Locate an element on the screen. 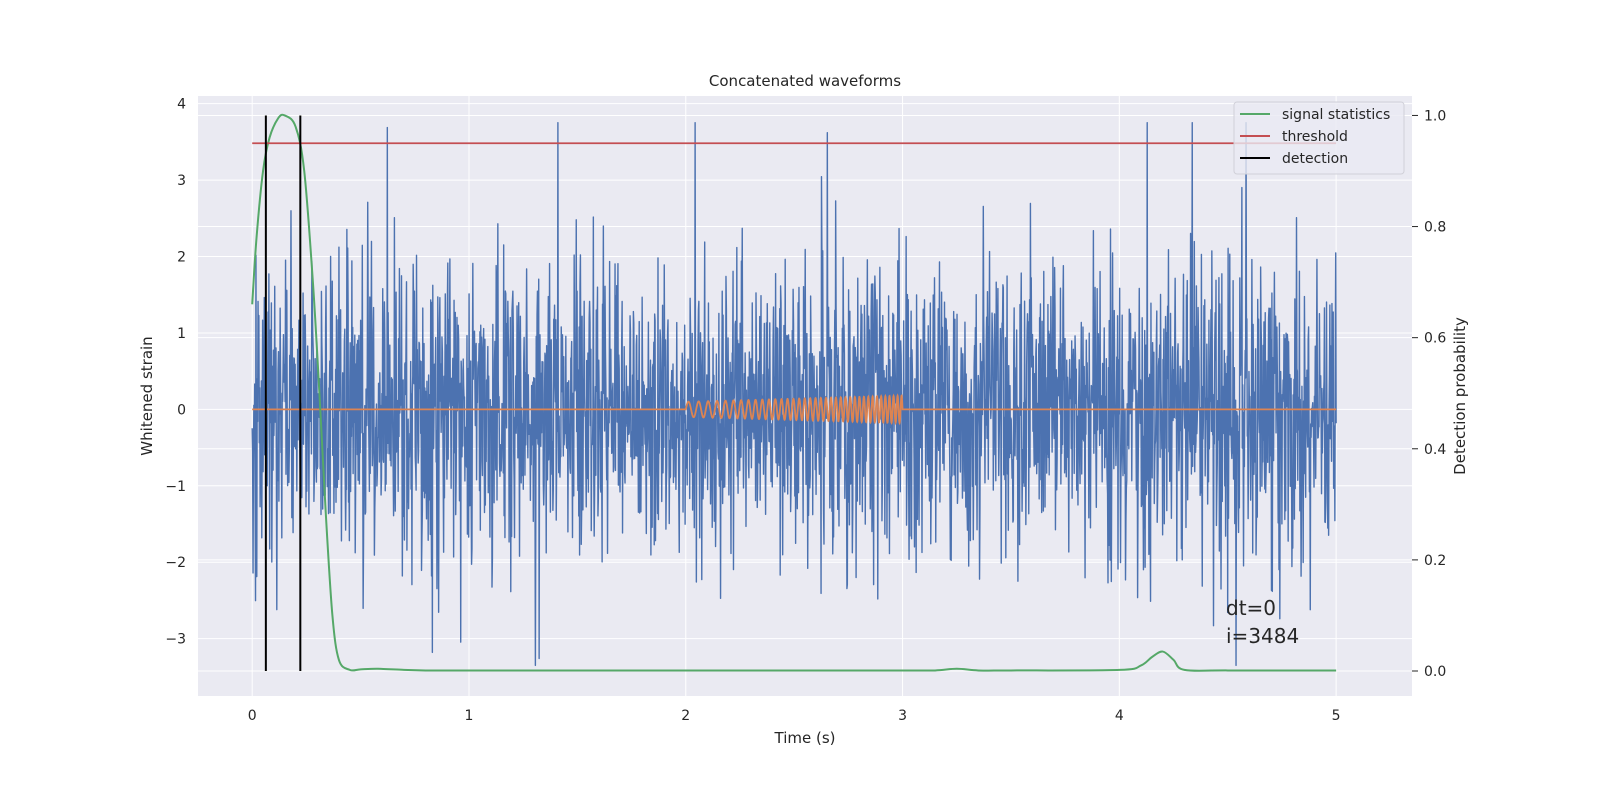  y-left-tick-label: −3 is located at coordinates (175, 640).